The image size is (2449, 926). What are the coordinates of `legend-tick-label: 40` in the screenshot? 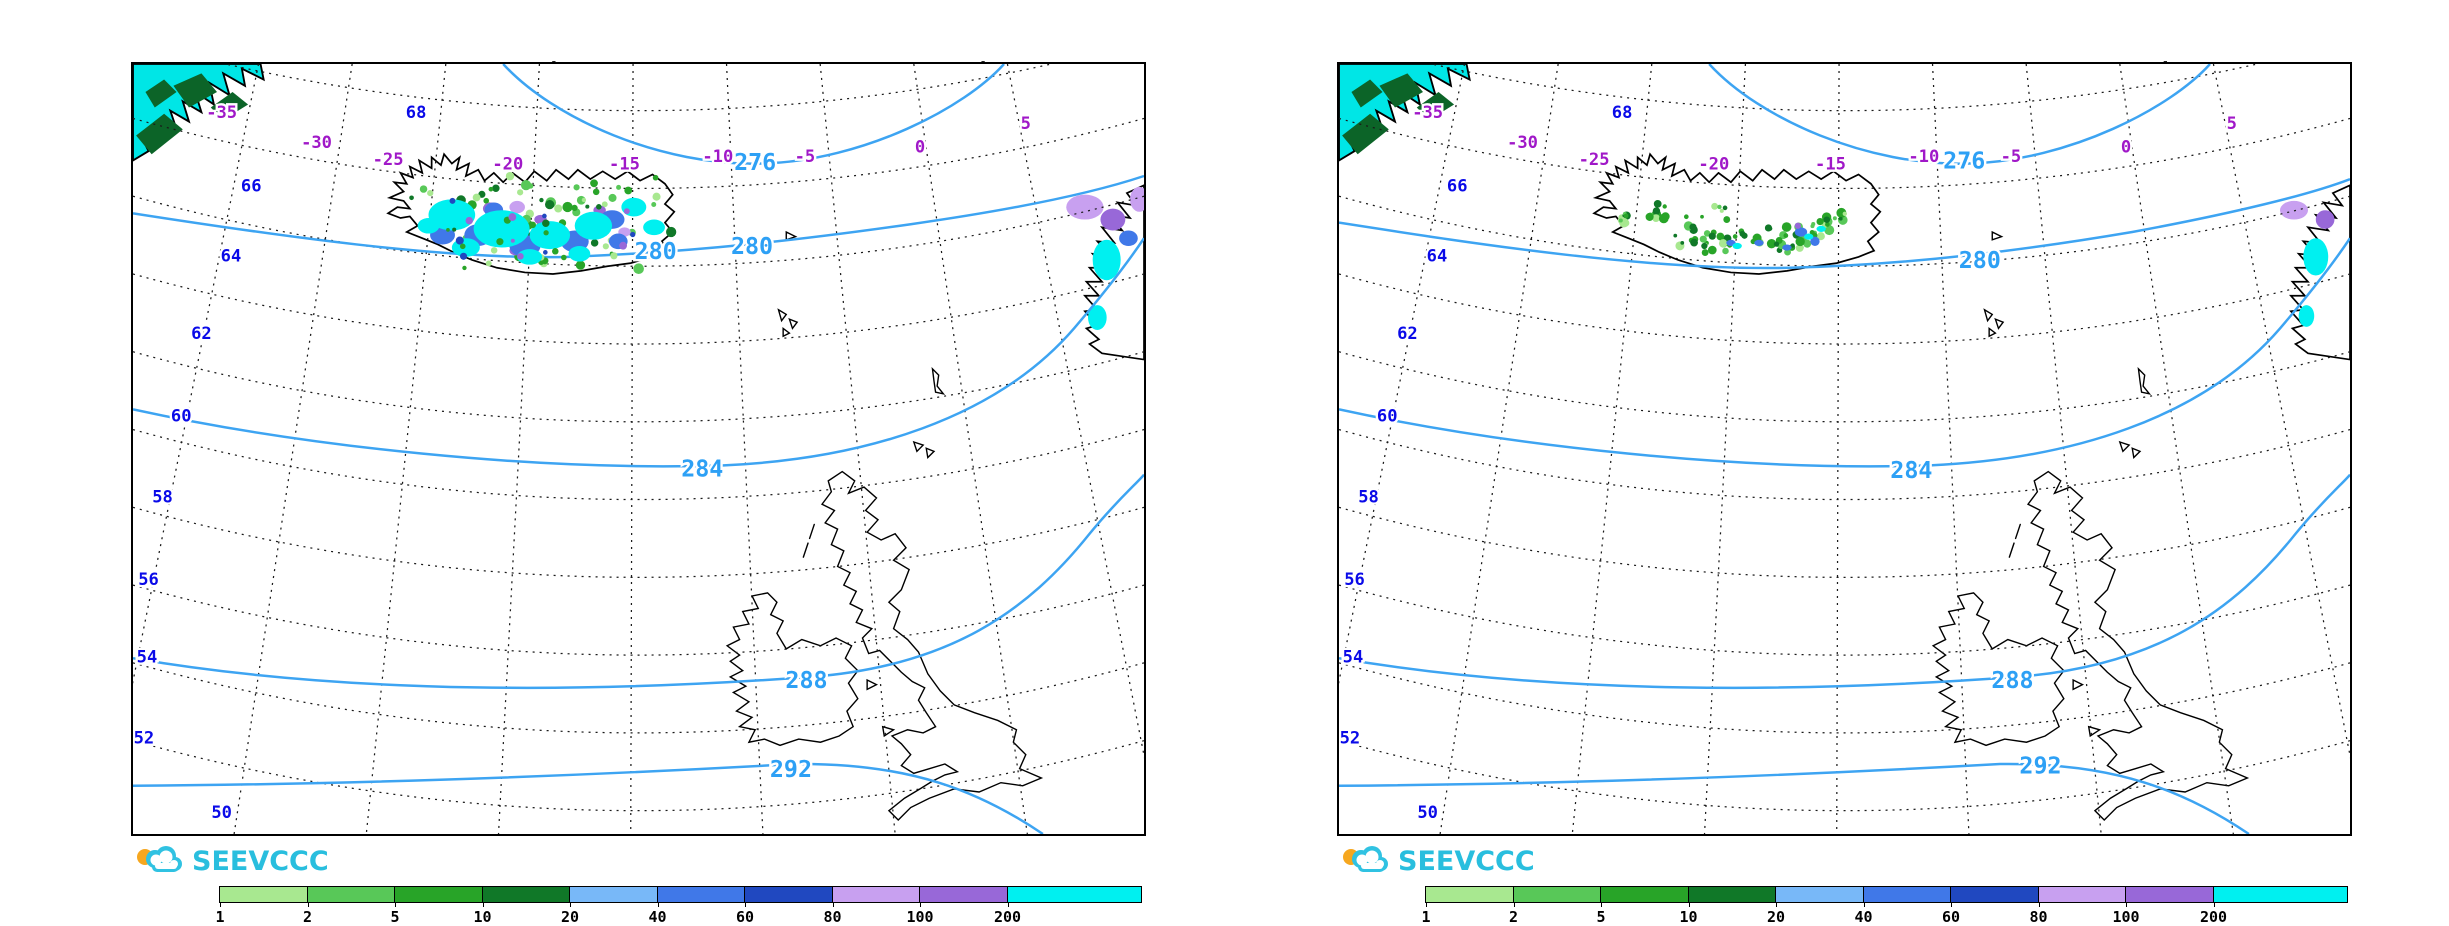 It's located at (1863, 917).